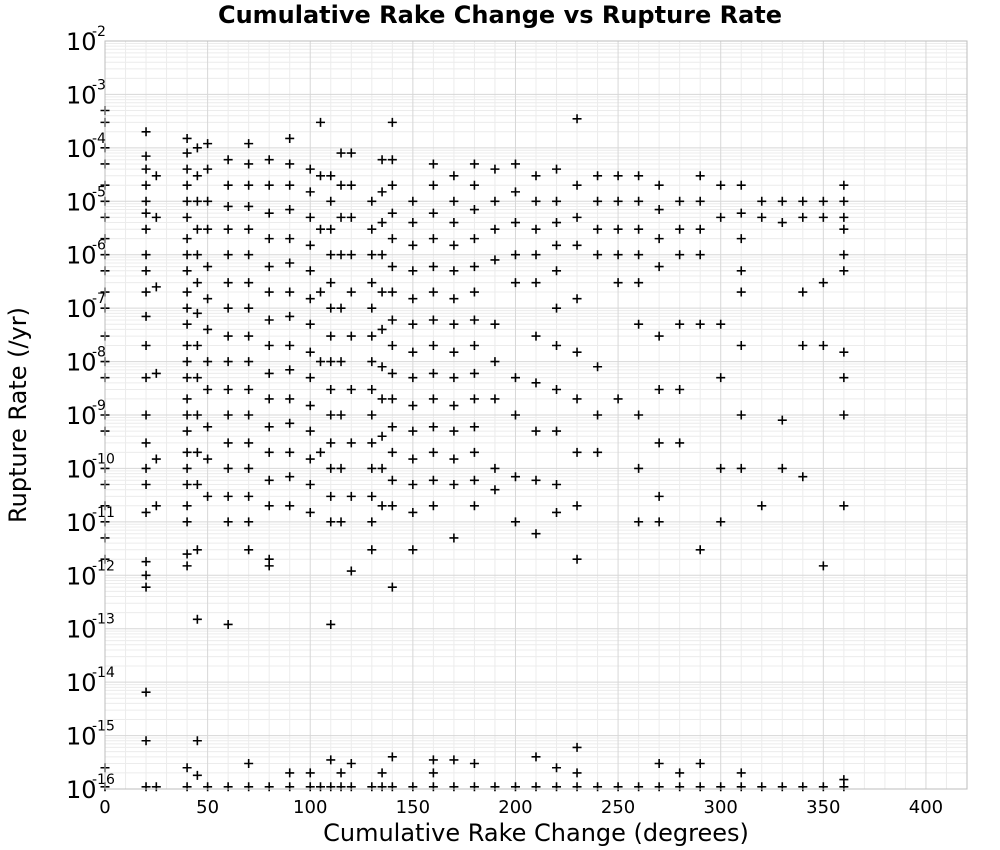 The height and width of the screenshot is (850, 1000). I want to click on y-tick-label: 10⁻⁵, so click(86, 200).